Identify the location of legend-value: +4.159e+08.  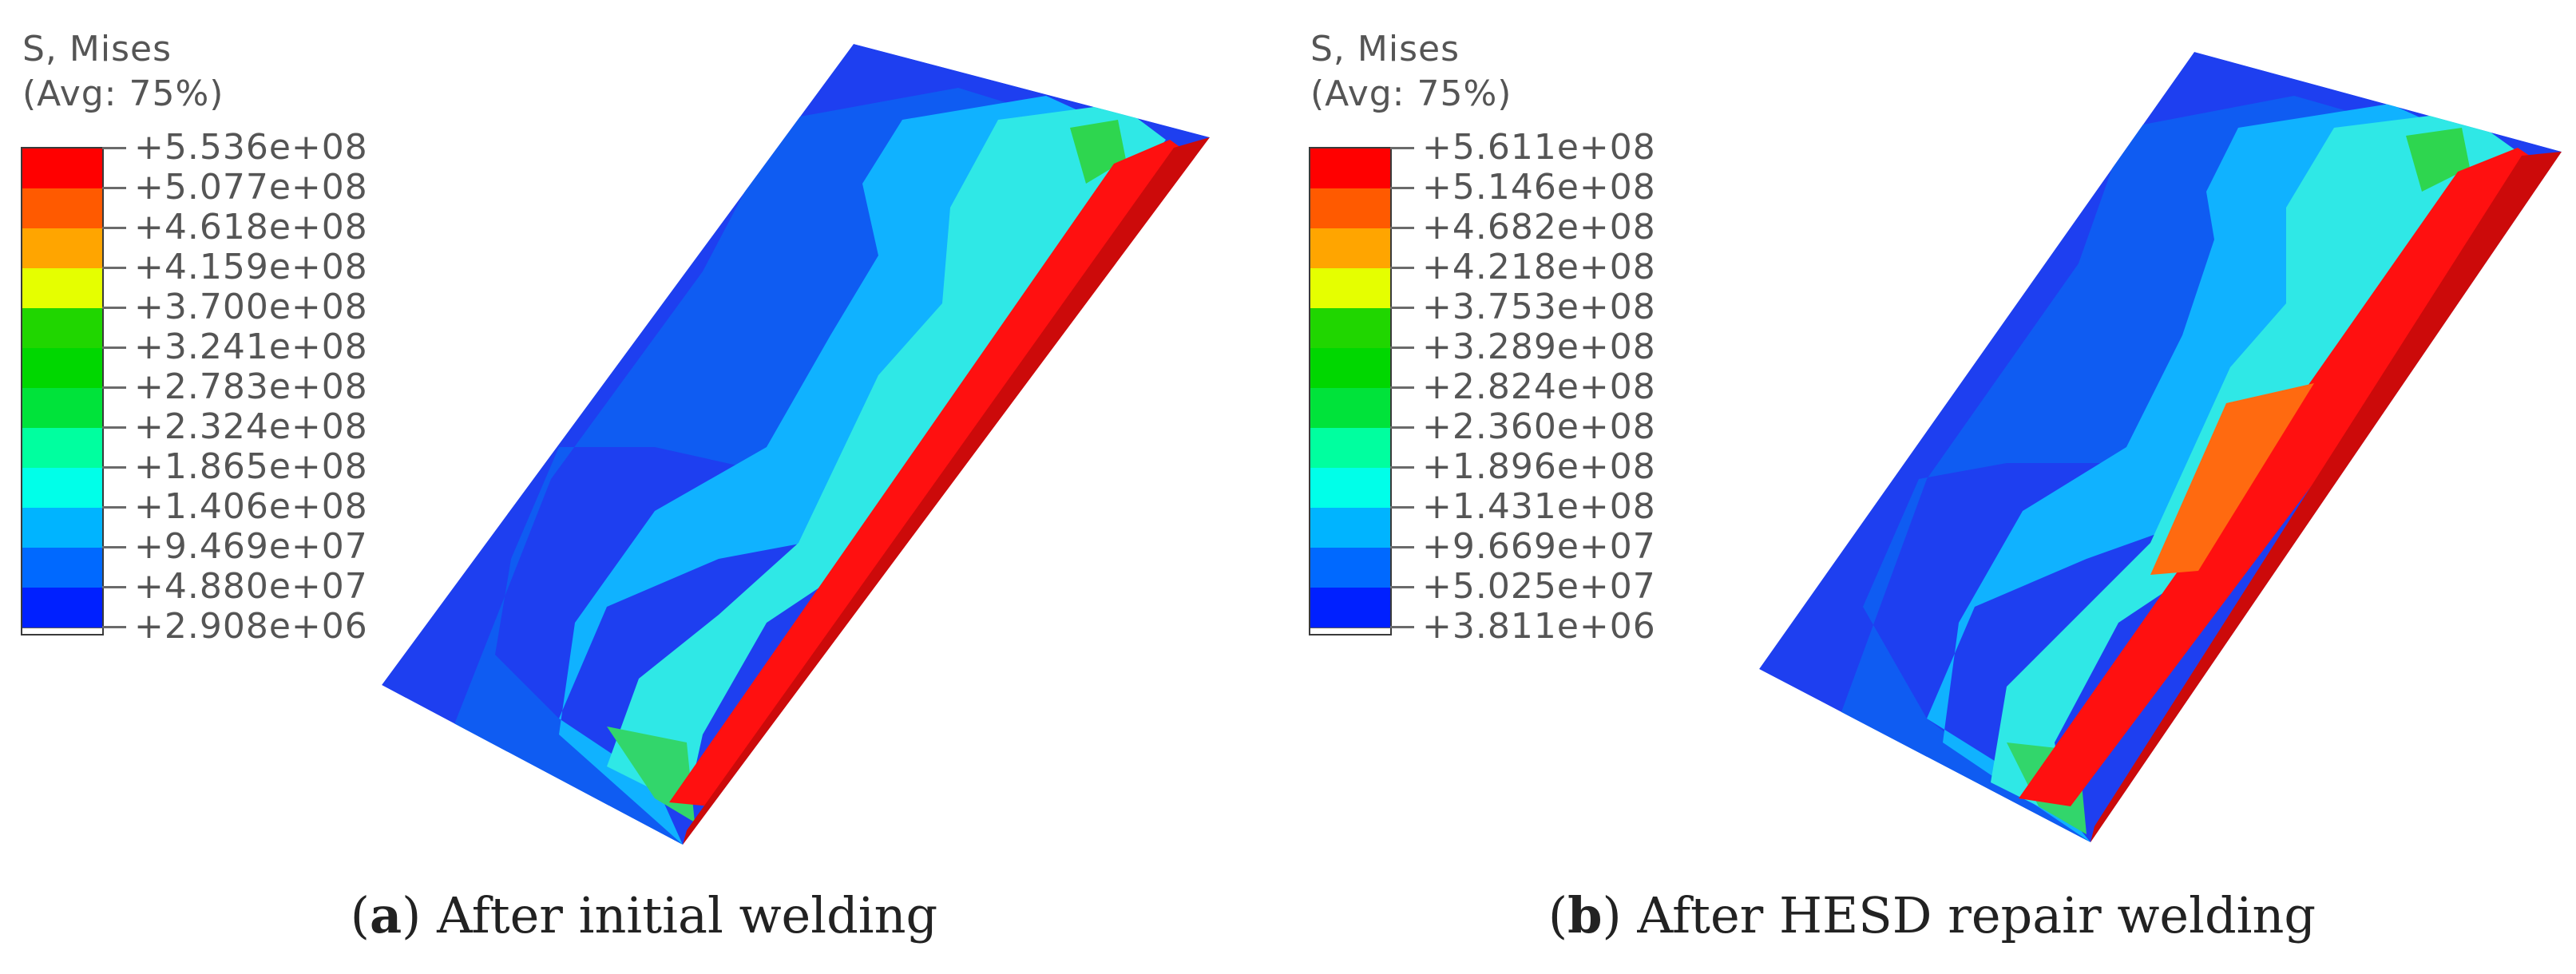
(251, 267).